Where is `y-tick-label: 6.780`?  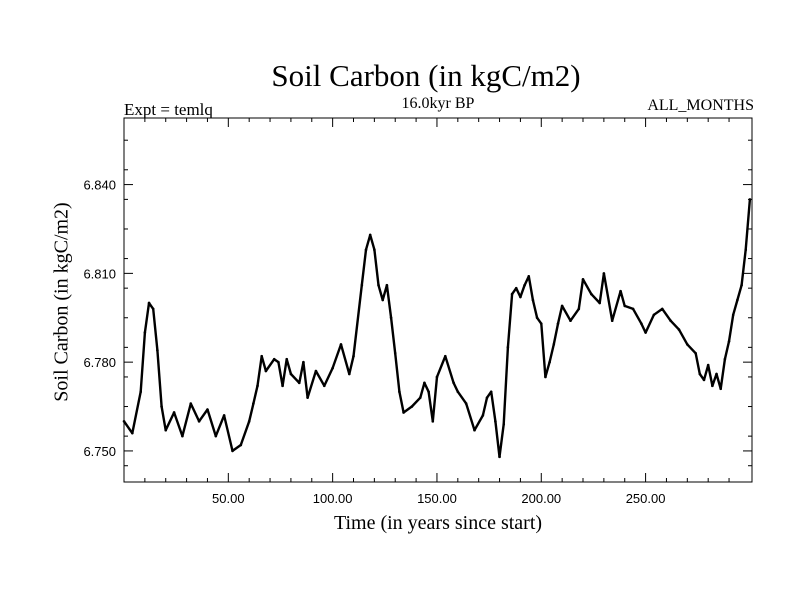
y-tick-label: 6.780 is located at coordinates (99, 362).